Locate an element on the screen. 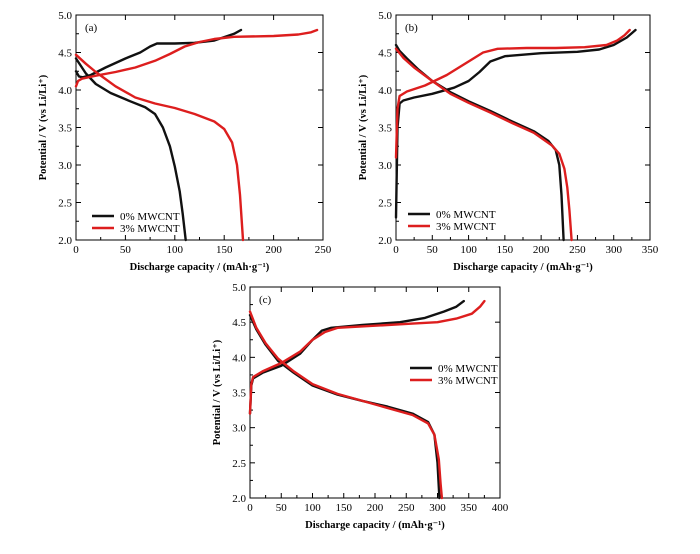  panel-label: (b) is located at coordinates (411, 28).